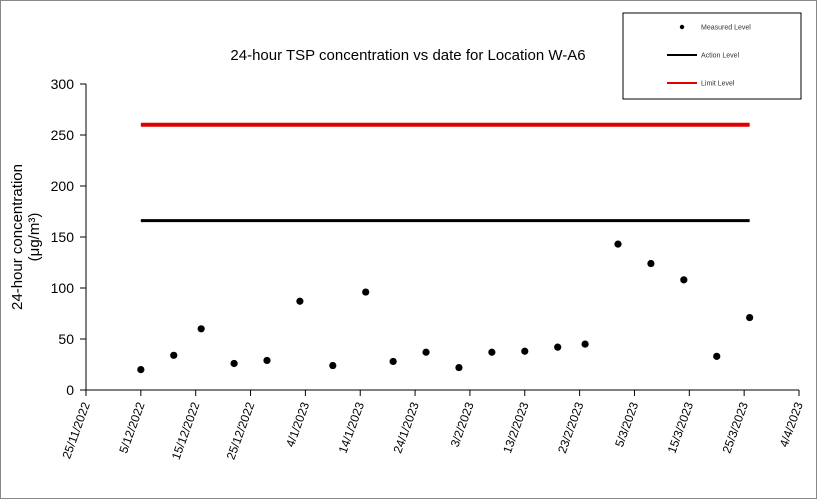  I want to click on x-tick-label: 25/12/2022, so click(241, 431).